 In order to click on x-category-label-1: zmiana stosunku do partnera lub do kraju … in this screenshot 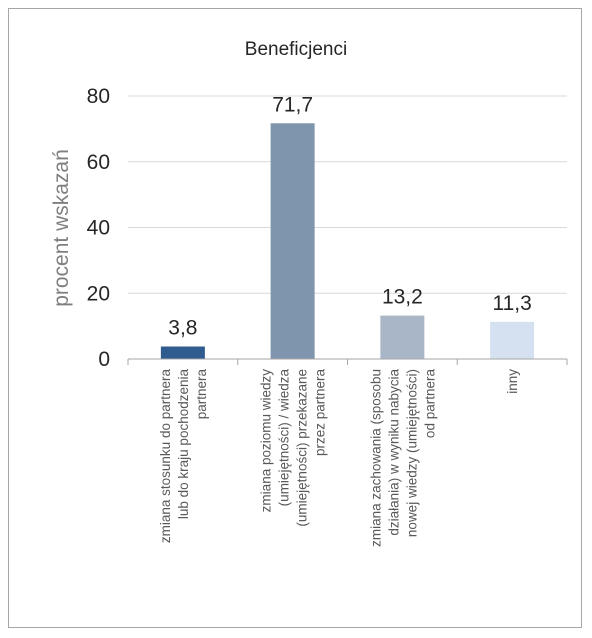, I will do `click(183, 456)`.